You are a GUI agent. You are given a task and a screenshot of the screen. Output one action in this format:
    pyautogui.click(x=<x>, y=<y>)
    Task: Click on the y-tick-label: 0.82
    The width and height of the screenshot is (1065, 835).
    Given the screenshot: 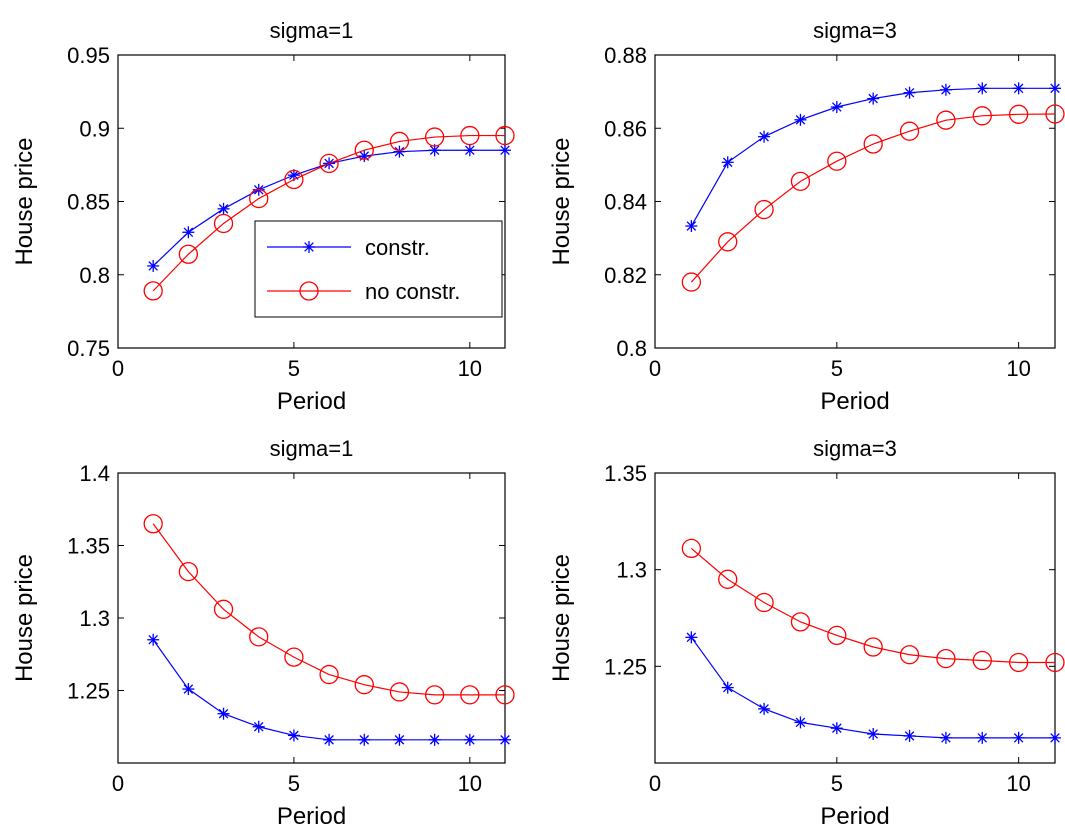 What is the action you would take?
    pyautogui.click(x=625, y=275)
    